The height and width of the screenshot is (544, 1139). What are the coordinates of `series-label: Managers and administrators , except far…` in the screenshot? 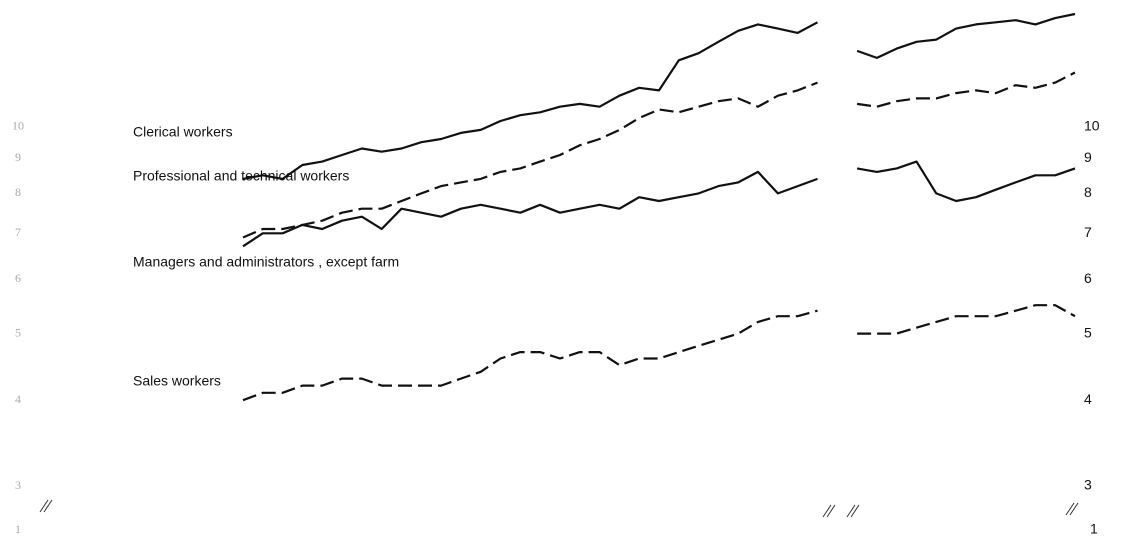 It's located at (266, 262).